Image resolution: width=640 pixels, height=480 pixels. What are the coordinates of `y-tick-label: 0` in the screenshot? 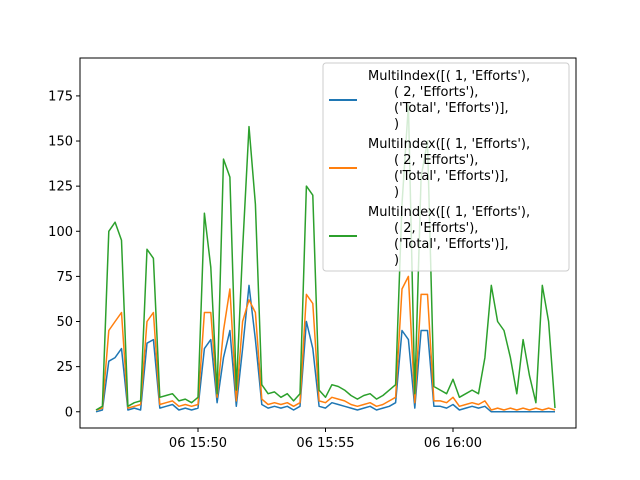 It's located at (69, 412).